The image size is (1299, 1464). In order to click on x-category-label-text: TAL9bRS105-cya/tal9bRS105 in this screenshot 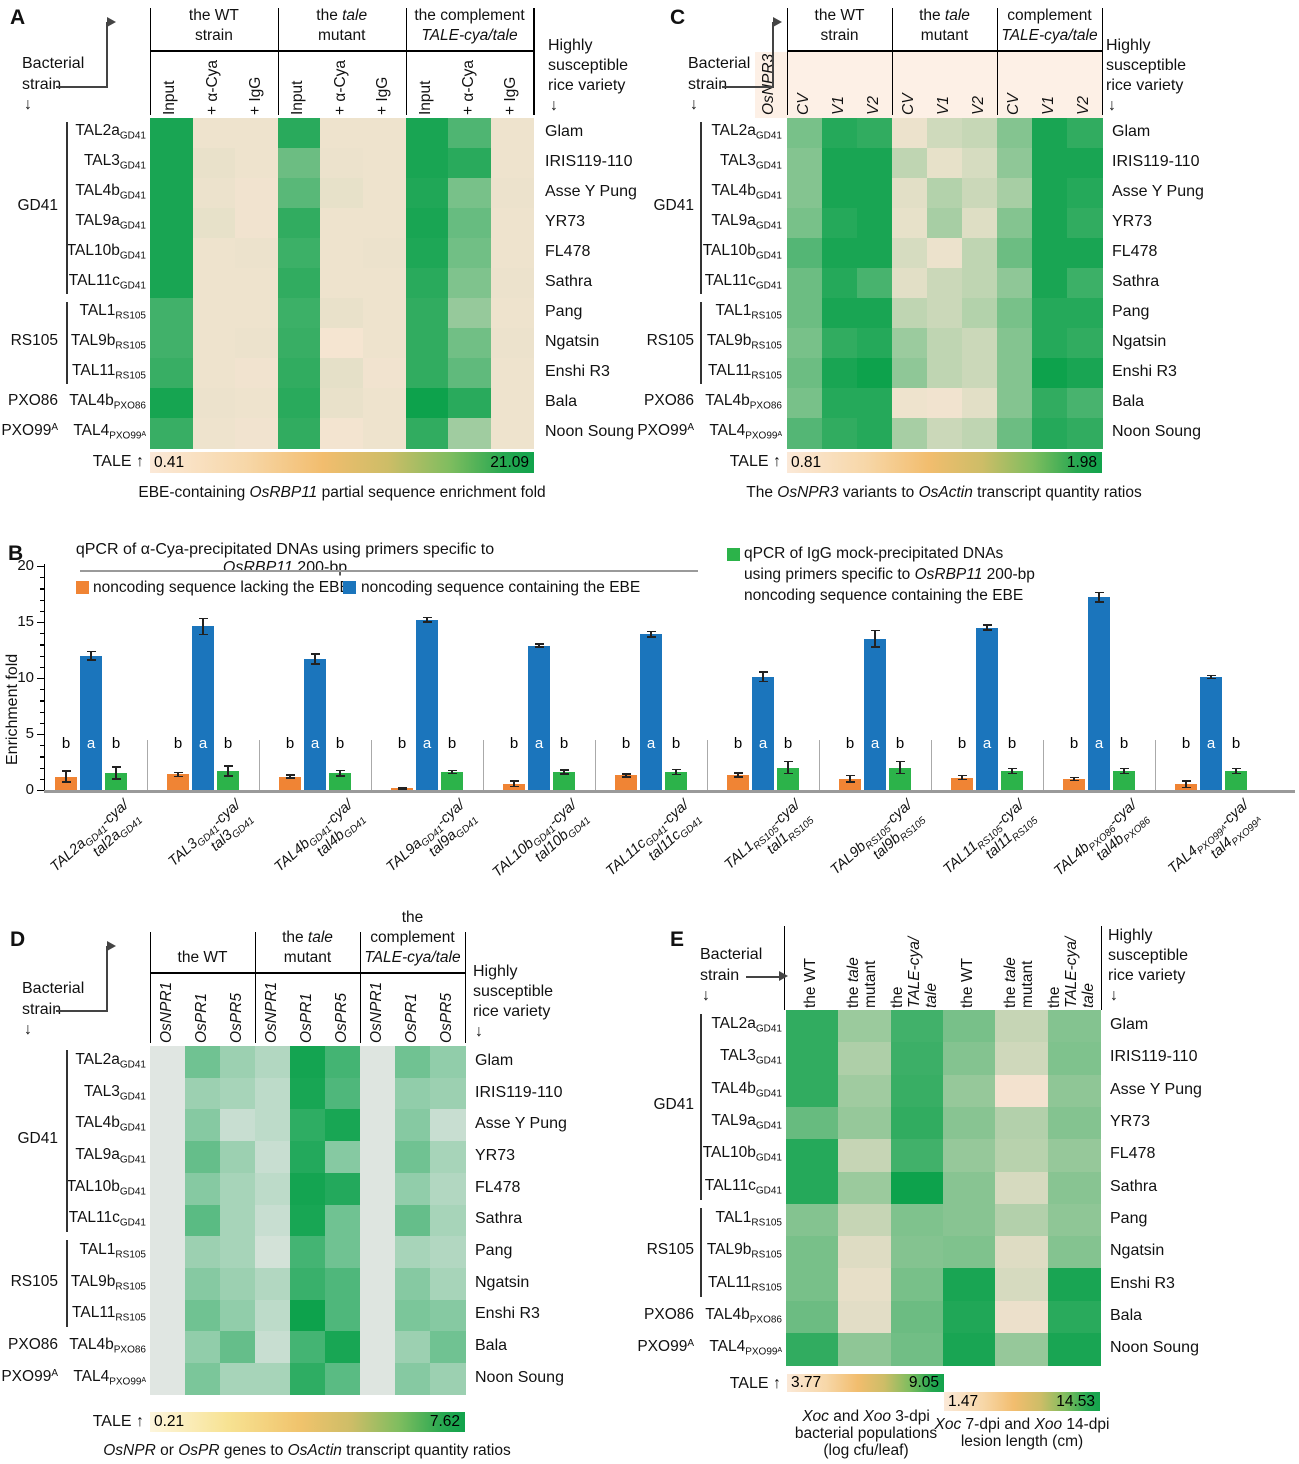, I will do `click(878, 838)`.